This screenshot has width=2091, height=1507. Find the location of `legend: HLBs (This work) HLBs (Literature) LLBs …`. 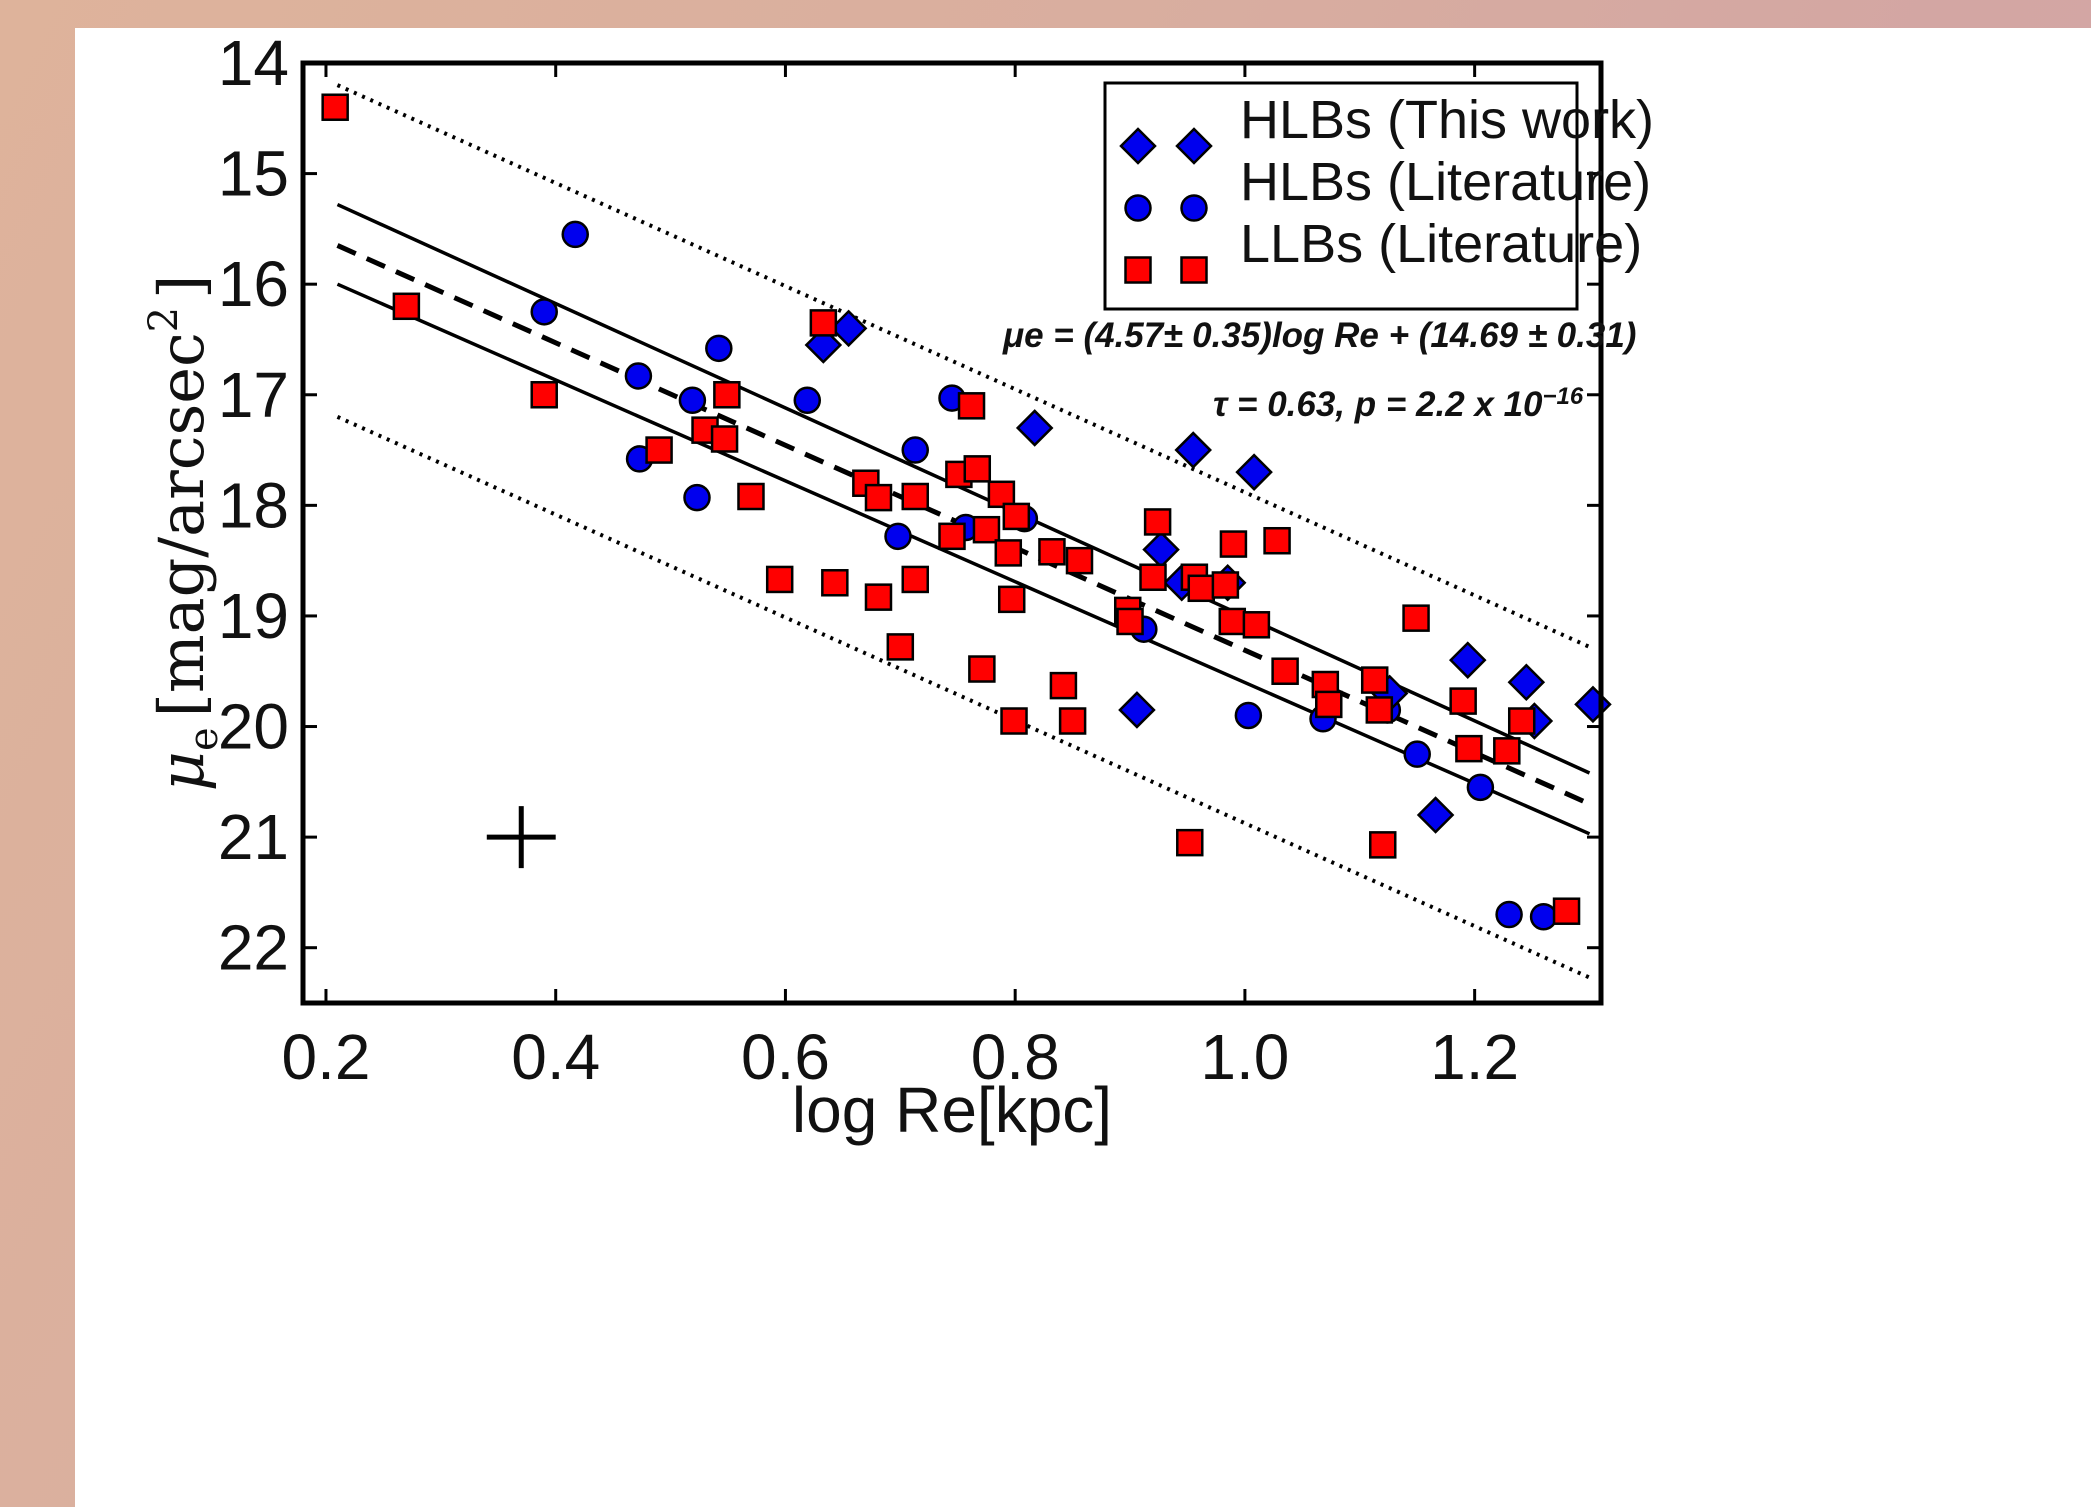

legend: HLBs (This work) HLBs (Literature) LLBs … is located at coordinates (1378, 196).